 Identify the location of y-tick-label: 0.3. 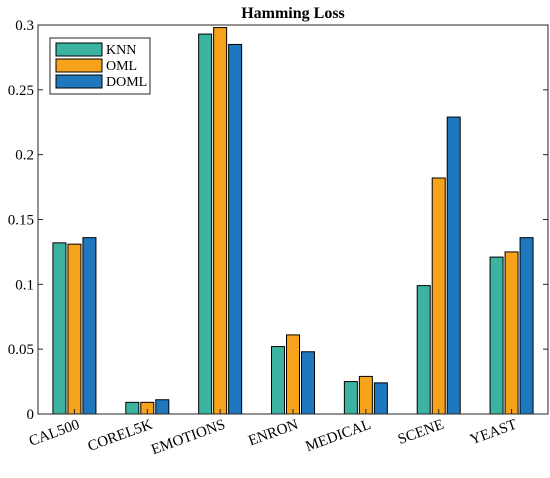
(24, 26).